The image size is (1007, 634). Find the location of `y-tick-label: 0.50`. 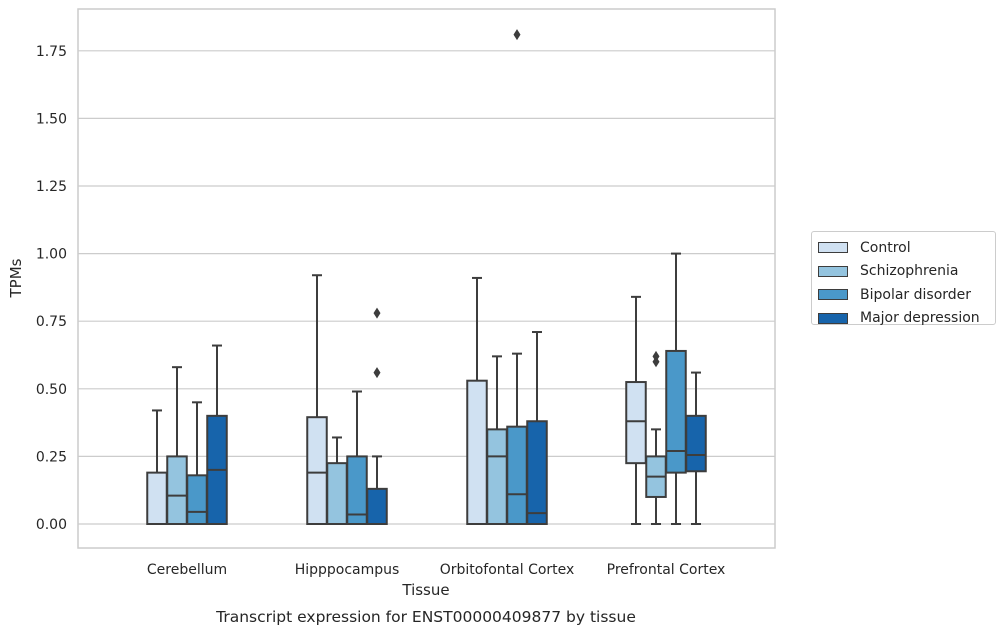

y-tick-label: 0.50 is located at coordinates (51, 390).